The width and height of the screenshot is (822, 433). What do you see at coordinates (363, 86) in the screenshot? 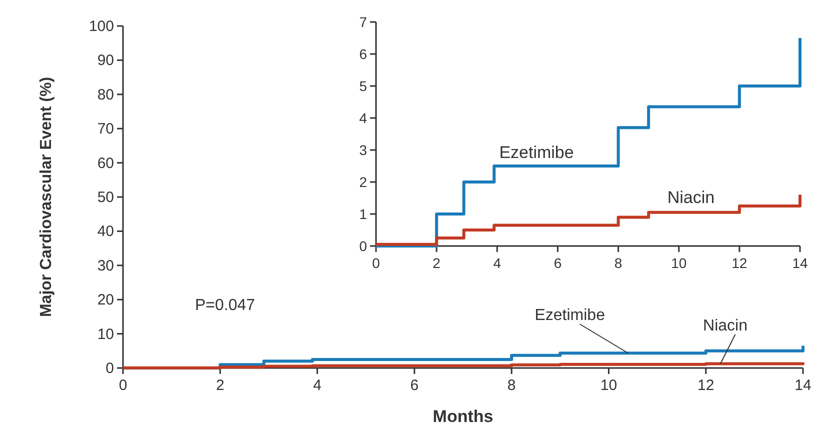
I see `y-tick-label: 5` at bounding box center [363, 86].